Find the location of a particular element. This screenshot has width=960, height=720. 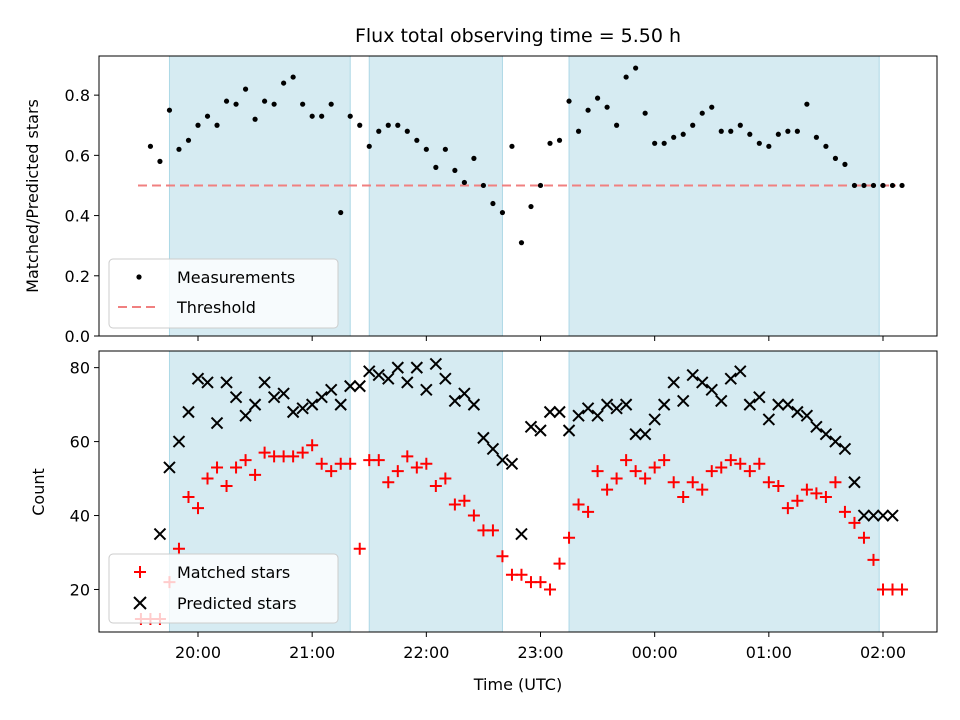

x-axis-label: Time (UTC) is located at coordinates (517, 684).